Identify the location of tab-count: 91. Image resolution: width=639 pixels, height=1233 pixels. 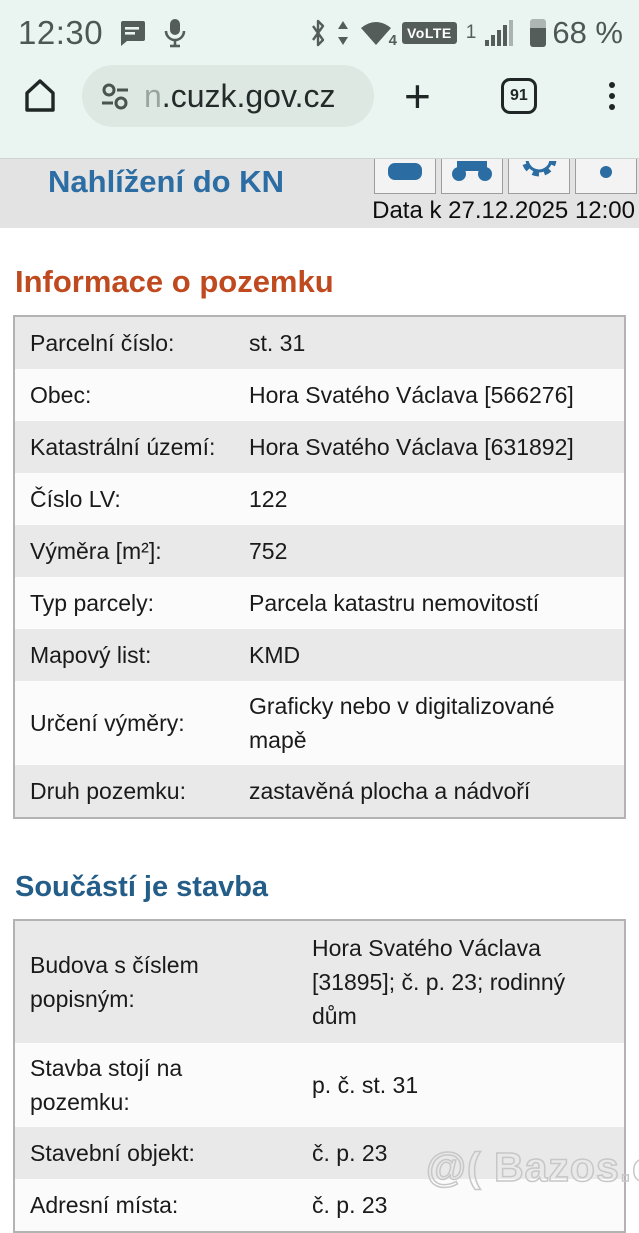
(519, 95).